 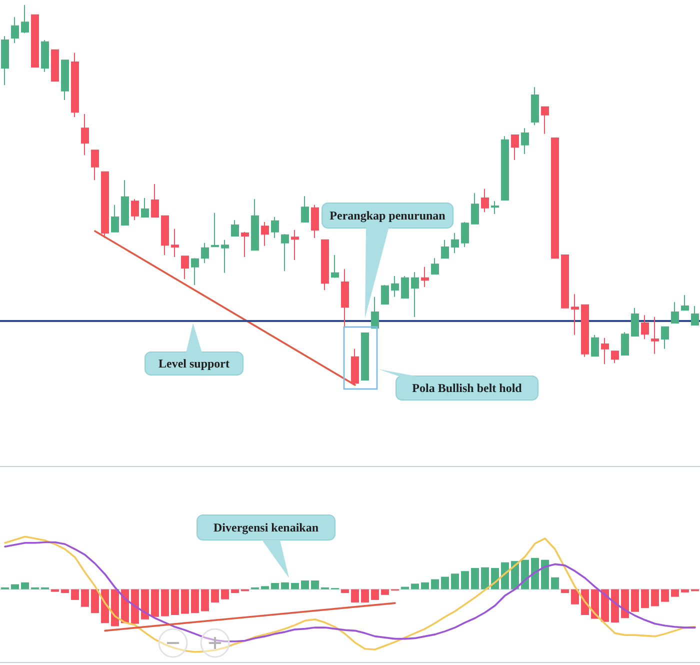 What do you see at coordinates (194, 363) in the screenshot?
I see `ref-line-label: Level support` at bounding box center [194, 363].